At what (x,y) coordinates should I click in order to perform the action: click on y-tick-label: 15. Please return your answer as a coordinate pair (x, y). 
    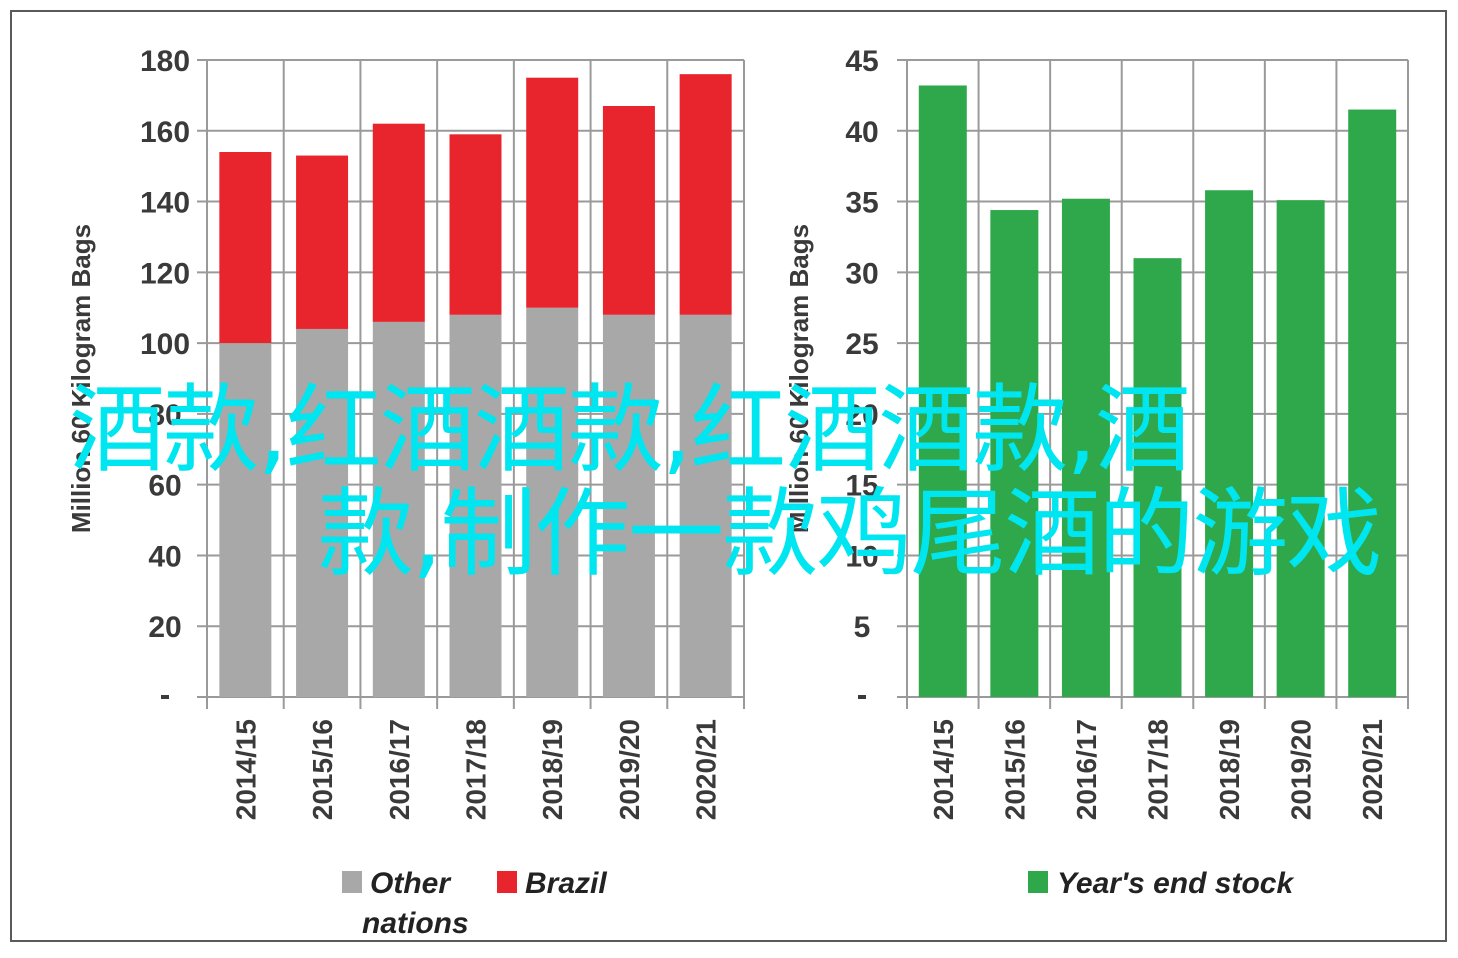
    Looking at the image, I should click on (861, 486).